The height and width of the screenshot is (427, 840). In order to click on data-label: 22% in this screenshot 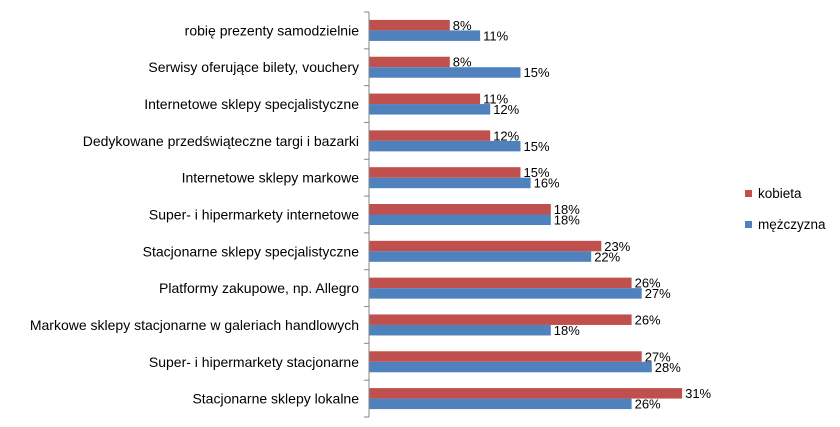, I will do `click(607, 256)`.